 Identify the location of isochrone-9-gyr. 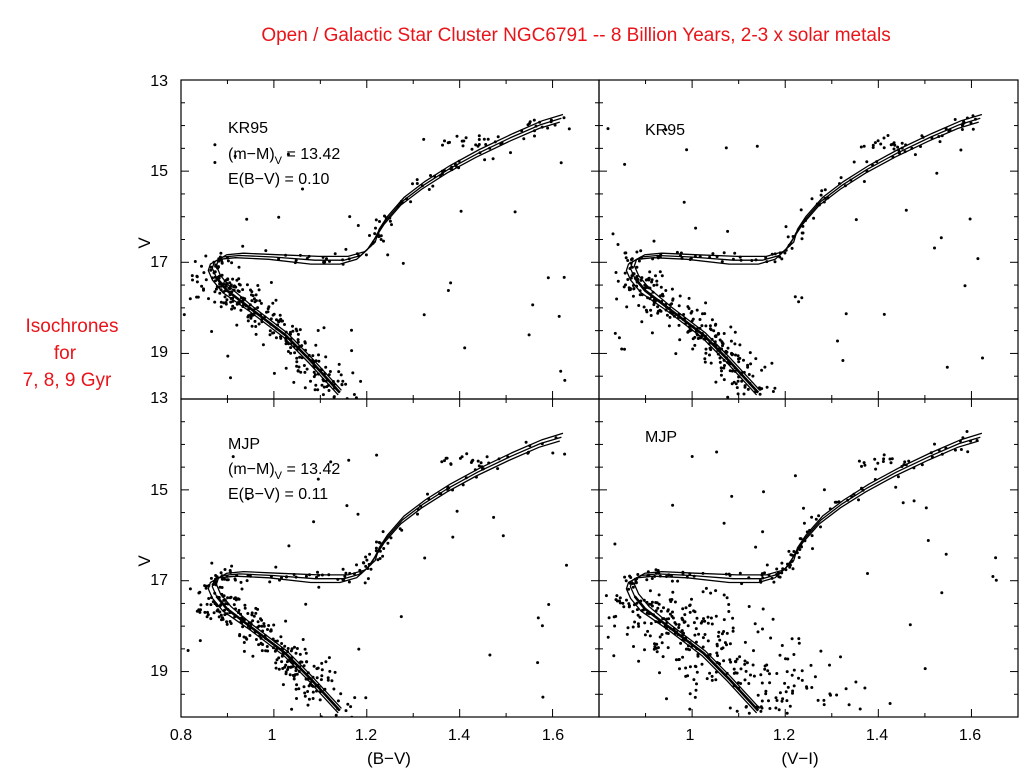
(802, 577).